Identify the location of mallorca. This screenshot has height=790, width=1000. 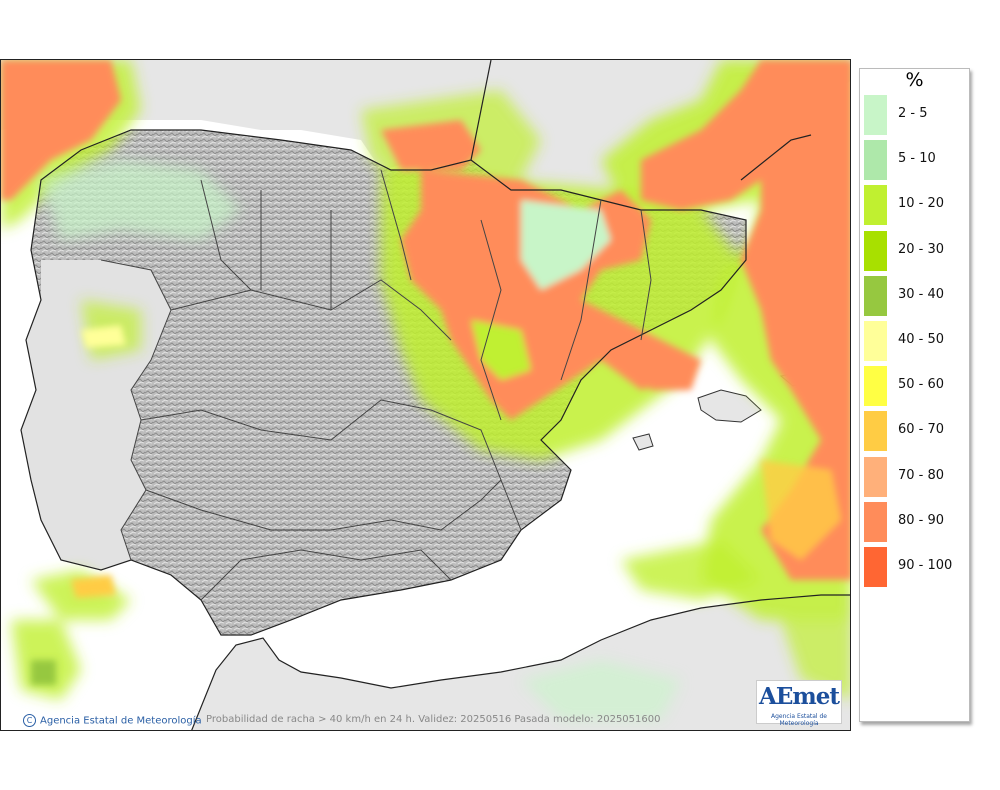
(729, 406).